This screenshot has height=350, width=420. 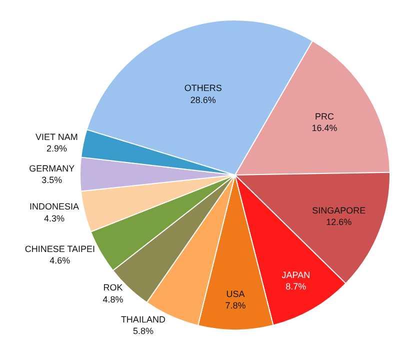 What do you see at coordinates (296, 287) in the screenshot?
I see `data-label: 8.7%` at bounding box center [296, 287].